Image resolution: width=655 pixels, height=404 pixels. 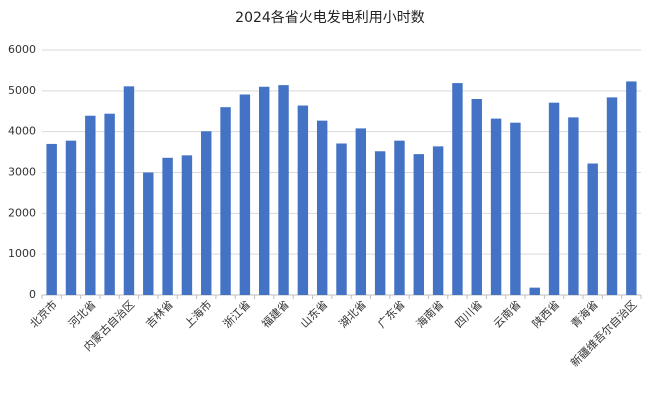 What do you see at coordinates (197, 313) in the screenshot?
I see `x-tick-label: 上海市` at bounding box center [197, 313].